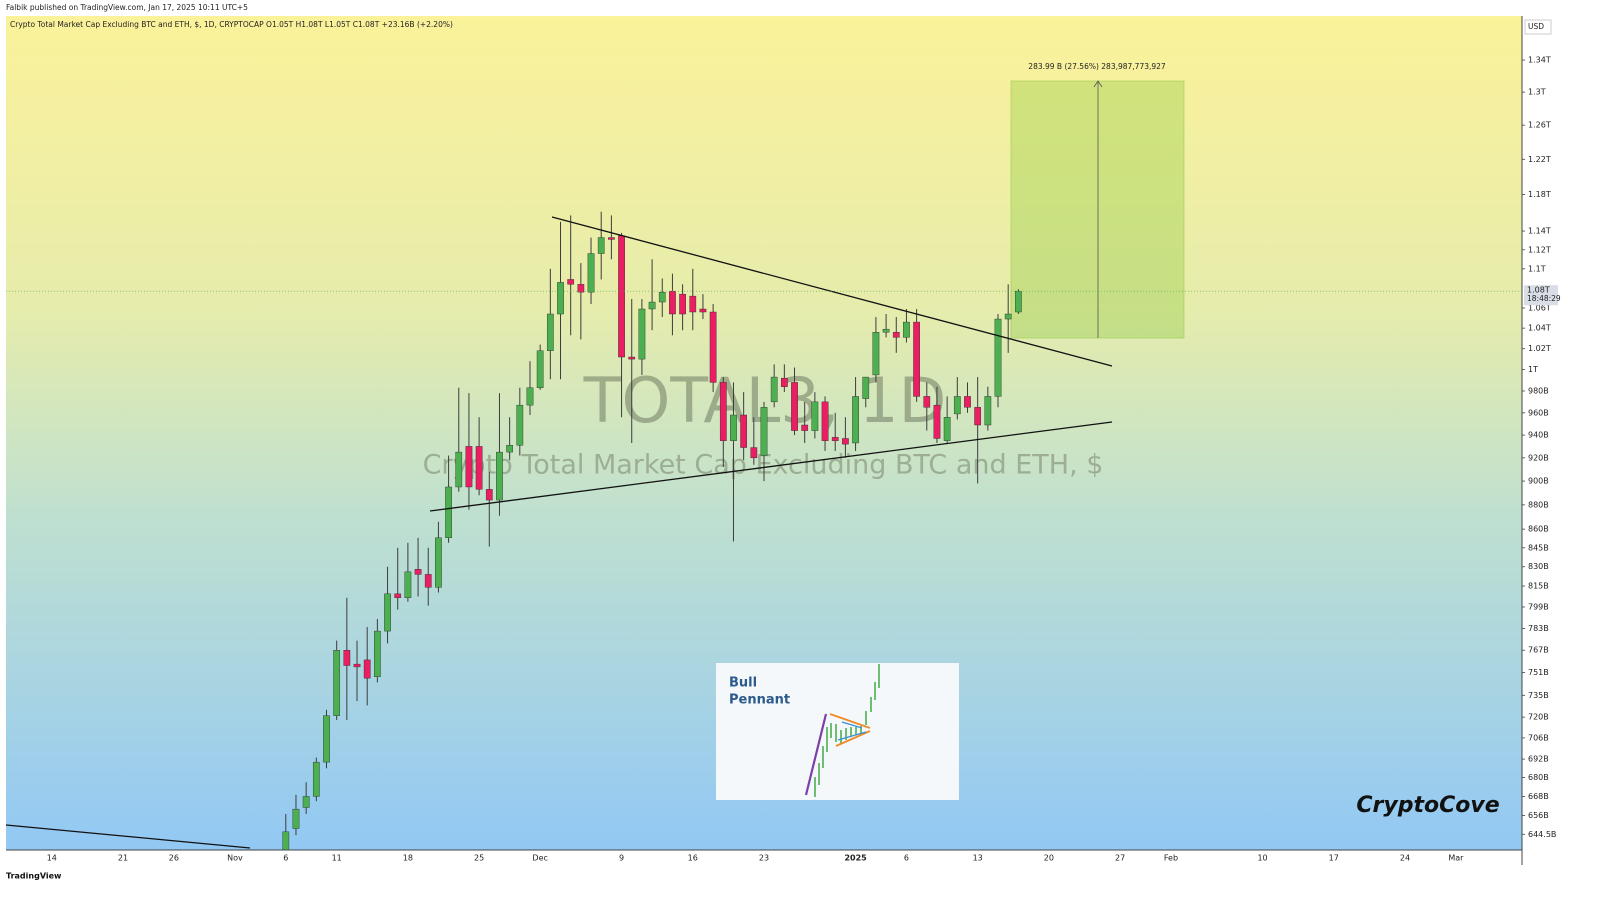 Image resolution: width=1600 pixels, height=905 pixels. What do you see at coordinates (1538, 529) in the screenshot?
I see `y-tick-label: 860B` at bounding box center [1538, 529].